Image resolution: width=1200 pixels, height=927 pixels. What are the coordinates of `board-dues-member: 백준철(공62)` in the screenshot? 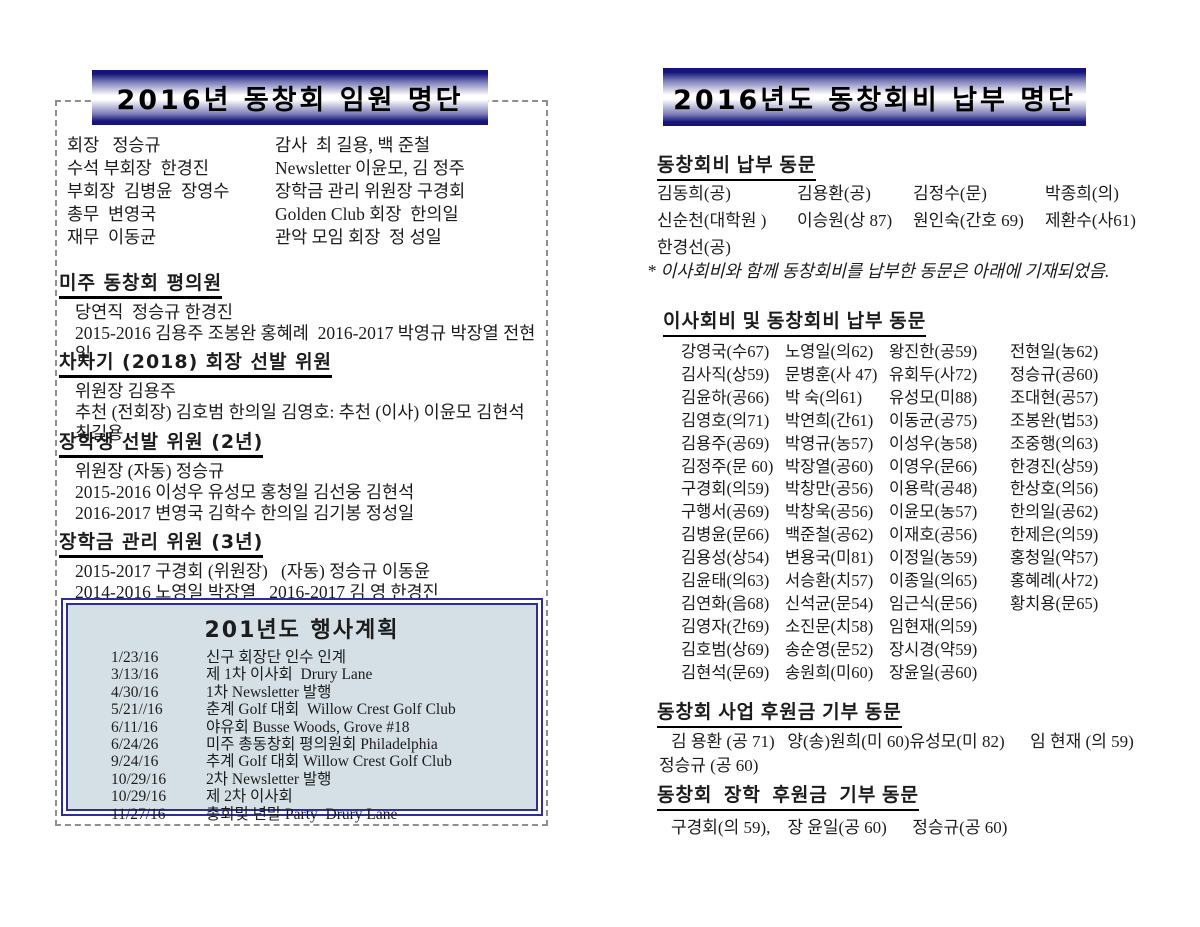 It's located at (829, 535).